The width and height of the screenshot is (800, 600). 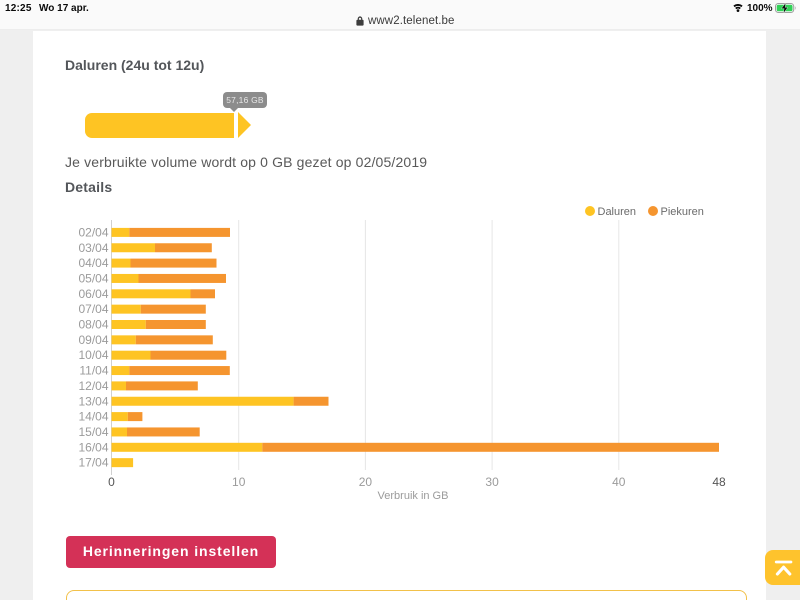 What do you see at coordinates (239, 482) in the screenshot?
I see `svg-text: 10` at bounding box center [239, 482].